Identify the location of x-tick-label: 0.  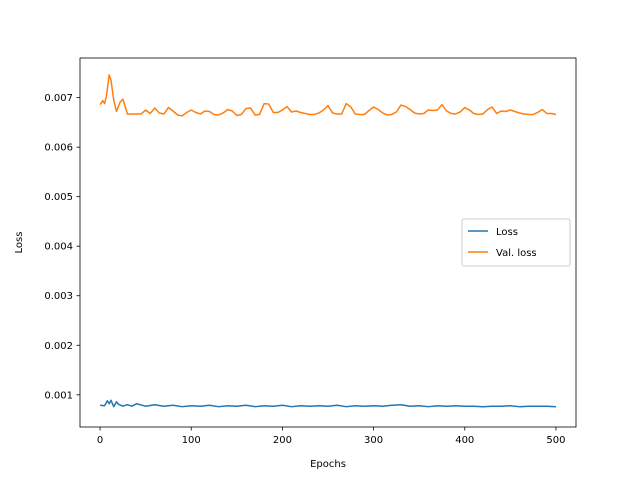
(100, 440).